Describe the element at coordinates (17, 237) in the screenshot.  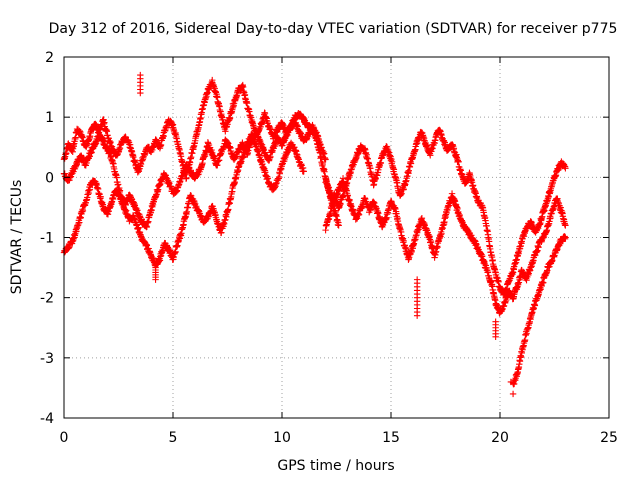
I see `y-axis-label: SDTVAR / TECUs` at that location.